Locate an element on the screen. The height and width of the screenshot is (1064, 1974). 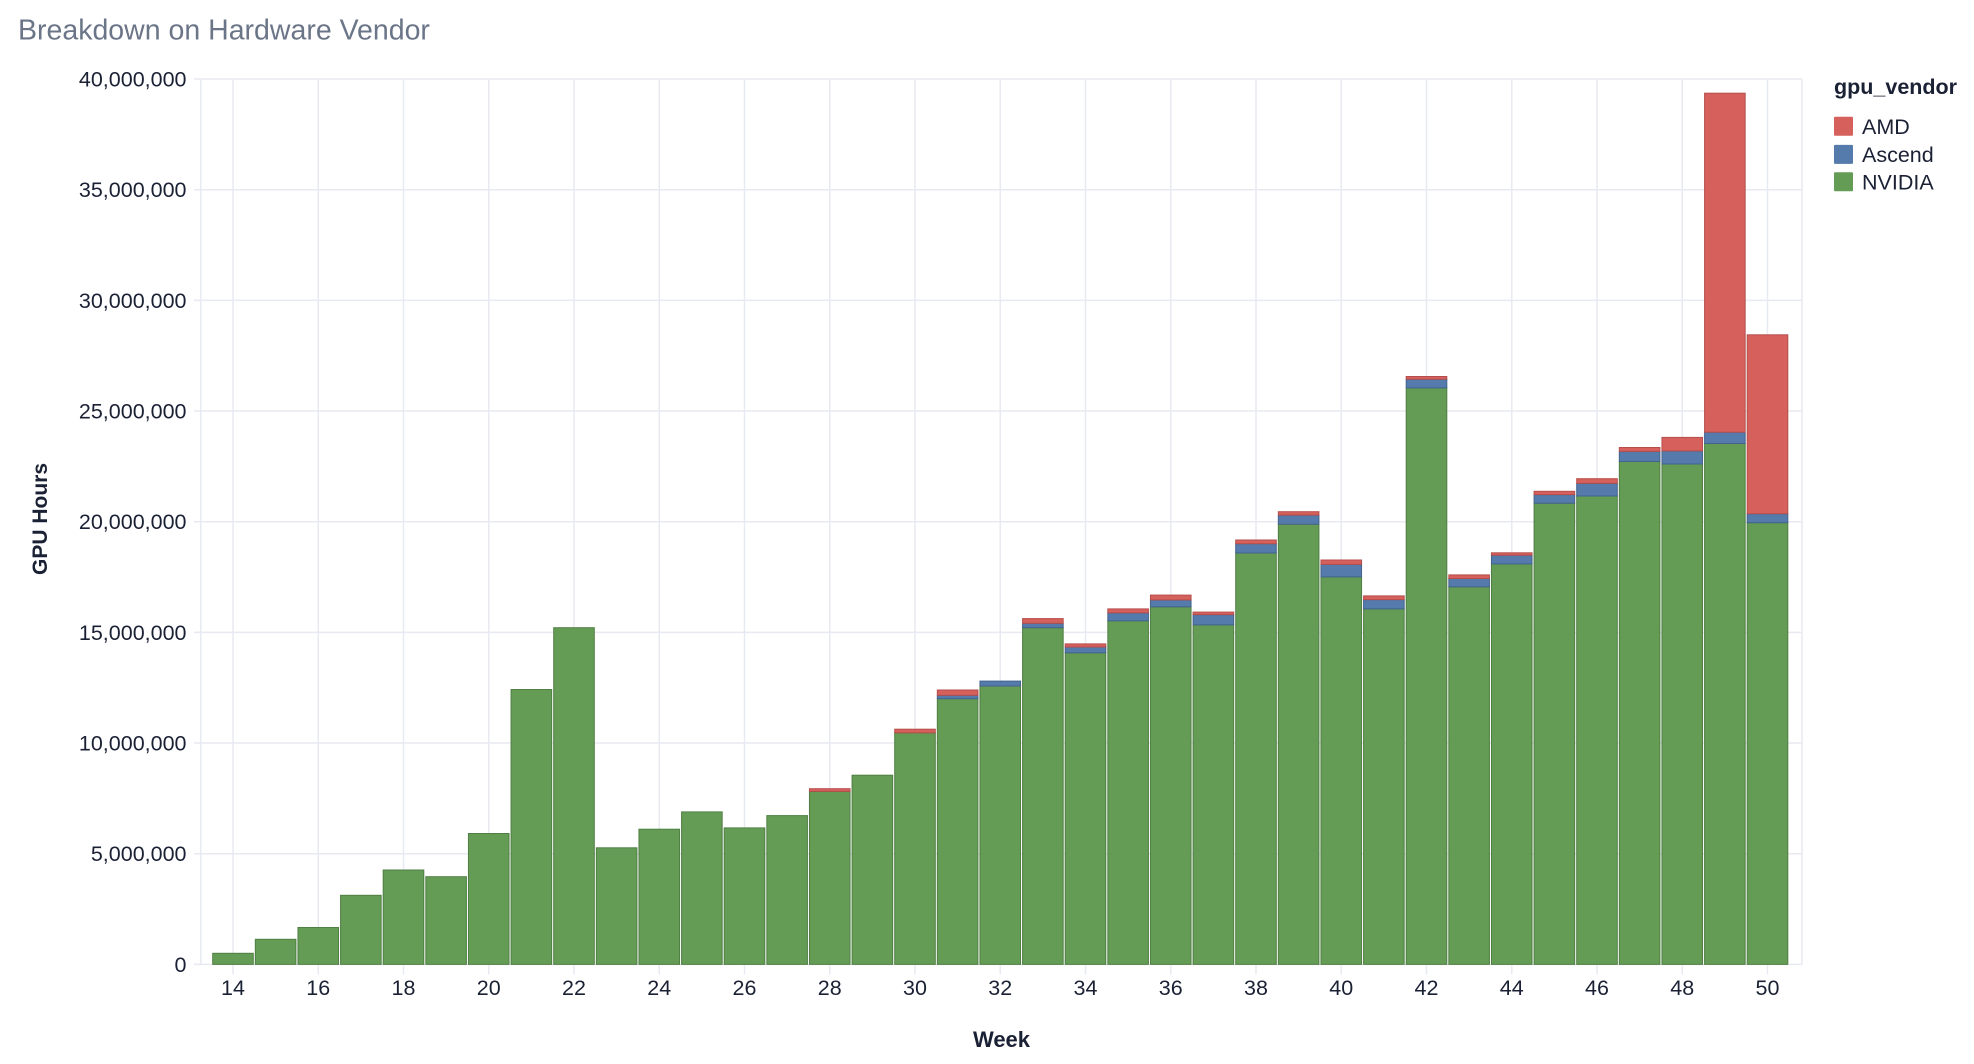
svg-text: 30,000,000 is located at coordinates (133, 301).